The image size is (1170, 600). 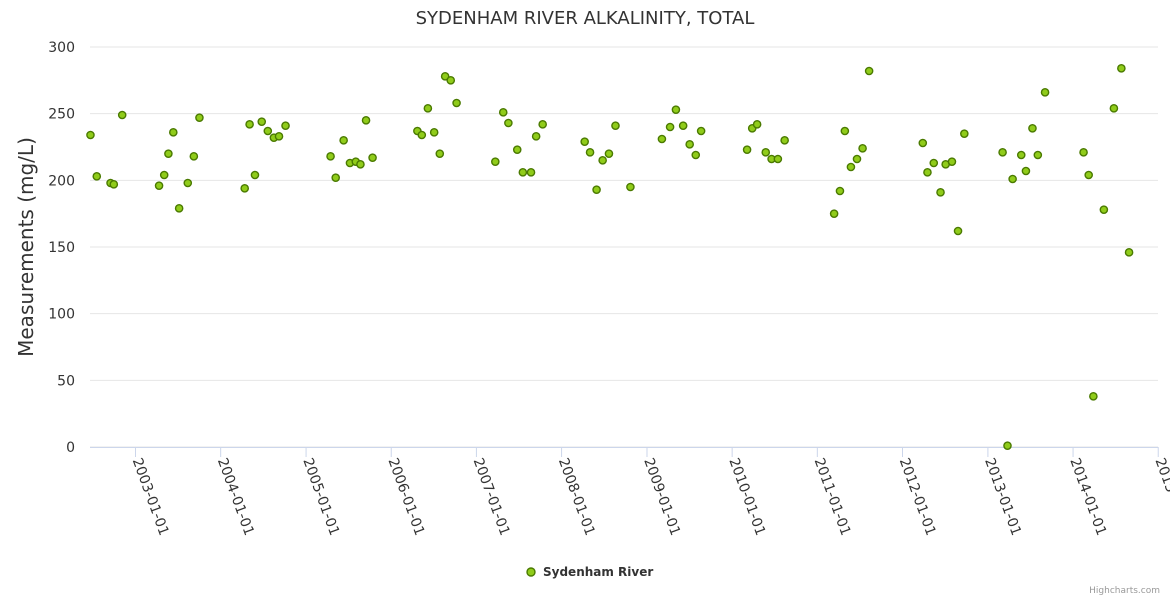 What do you see at coordinates (70, 448) in the screenshot?
I see `y-tick-label: 0` at bounding box center [70, 448].